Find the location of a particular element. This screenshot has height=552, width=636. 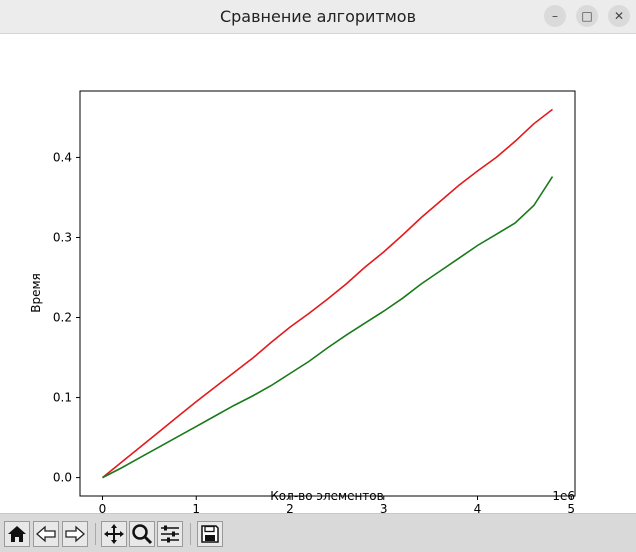

home-button is located at coordinates (17, 534).